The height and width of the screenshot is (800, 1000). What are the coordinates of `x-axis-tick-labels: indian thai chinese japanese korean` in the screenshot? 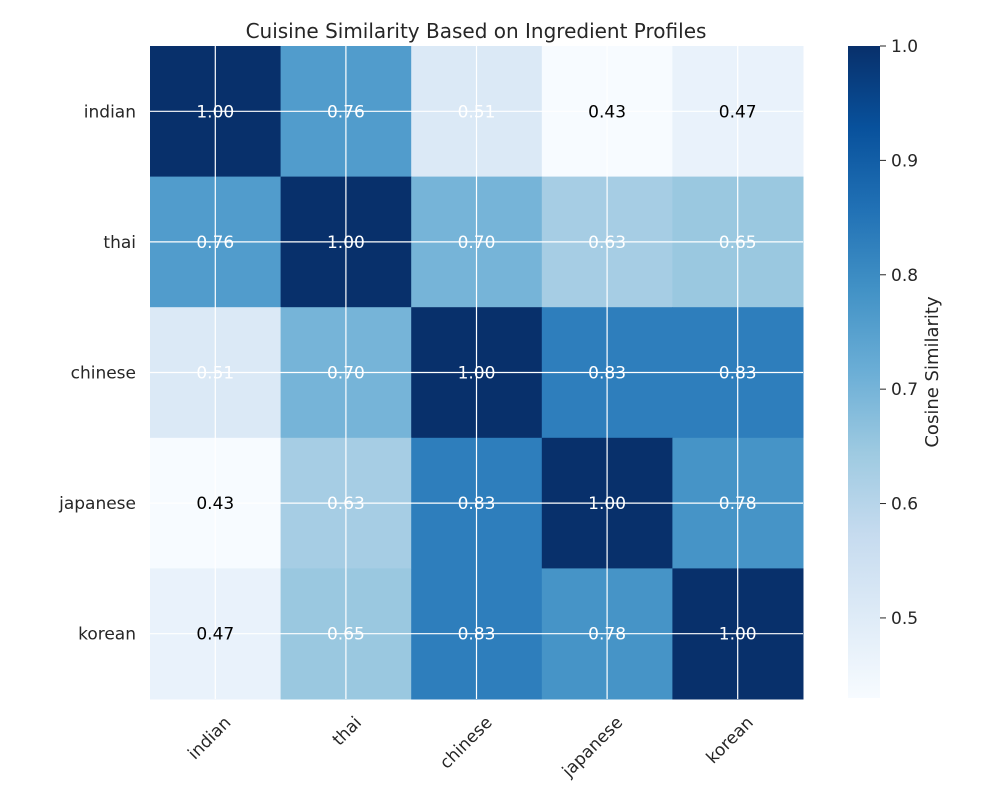 It's located at (470, 747).